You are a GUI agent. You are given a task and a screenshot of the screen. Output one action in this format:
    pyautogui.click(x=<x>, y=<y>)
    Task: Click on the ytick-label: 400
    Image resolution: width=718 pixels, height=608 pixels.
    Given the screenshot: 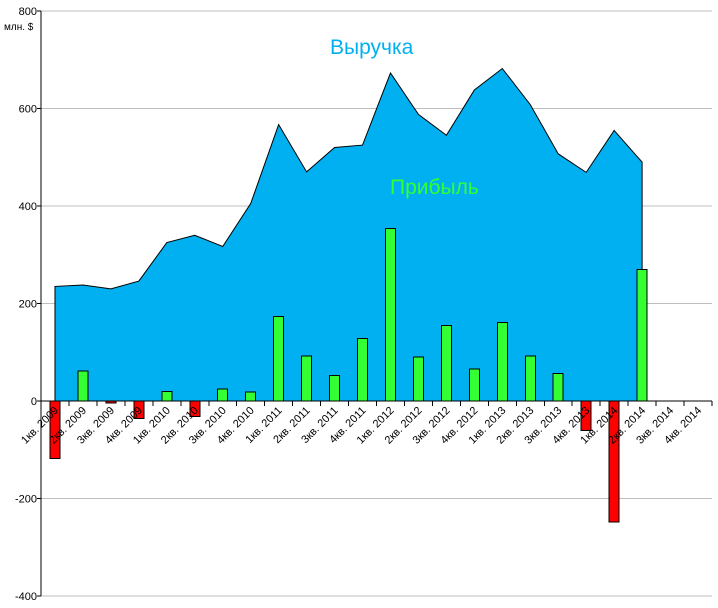 What is the action you would take?
    pyautogui.click(x=28, y=207)
    